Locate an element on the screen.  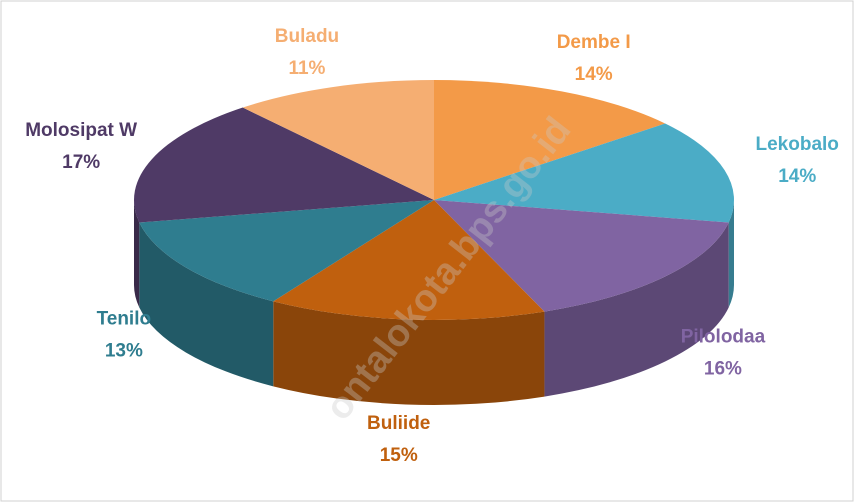
slice-value-label: 13% is located at coordinates (124, 350).